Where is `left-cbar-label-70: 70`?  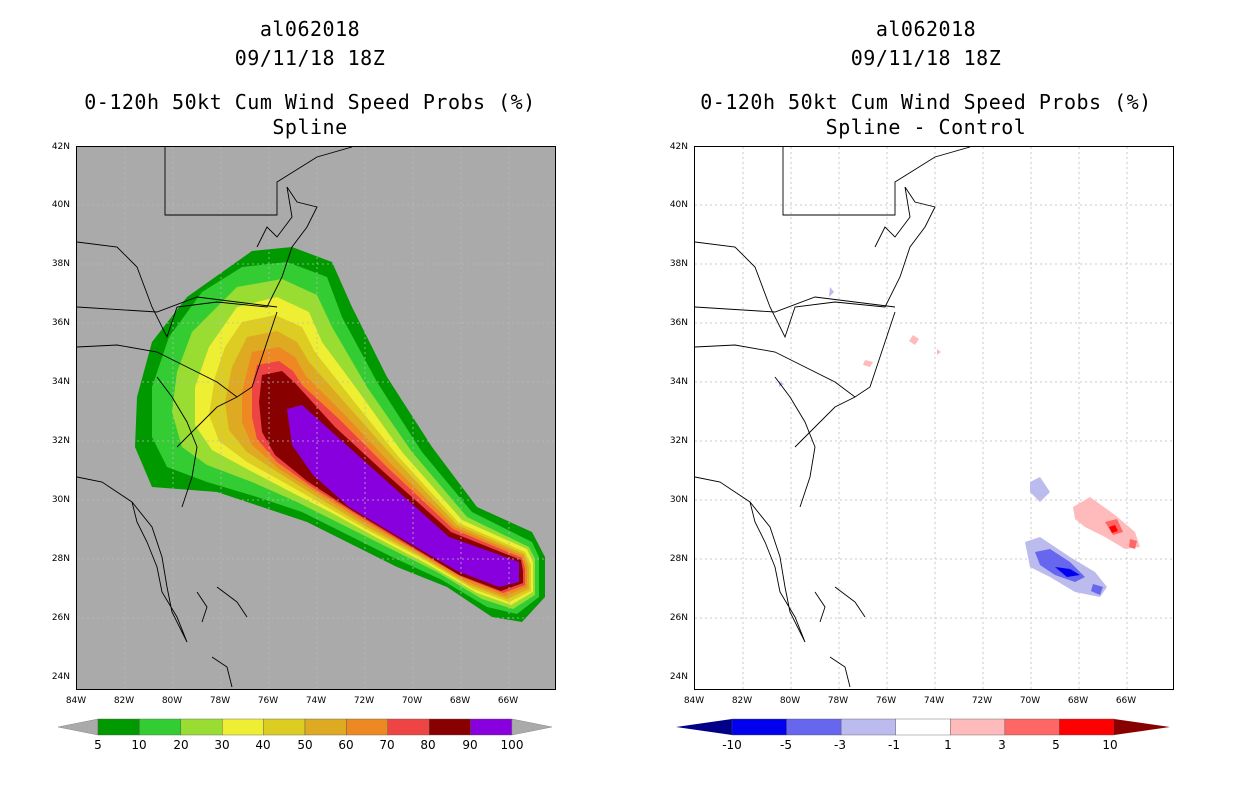
left-cbar-label-70: 70 is located at coordinates (387, 745).